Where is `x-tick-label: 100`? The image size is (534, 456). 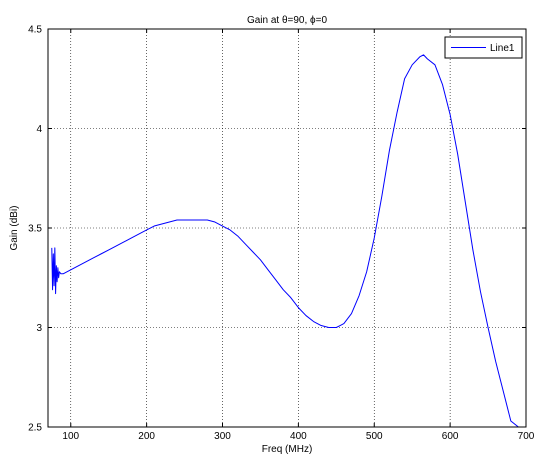 x-tick-label: 100 is located at coordinates (70, 436).